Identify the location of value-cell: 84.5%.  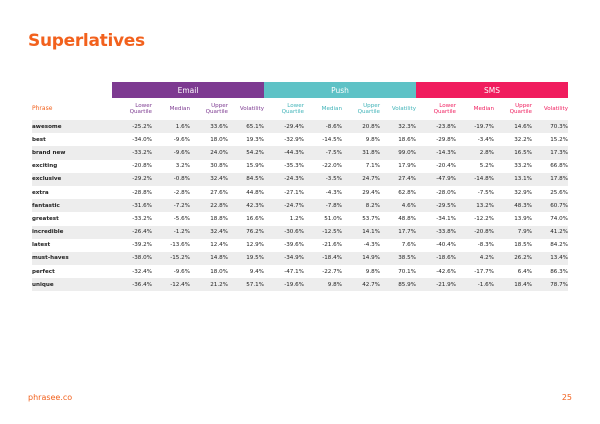
(246, 179).